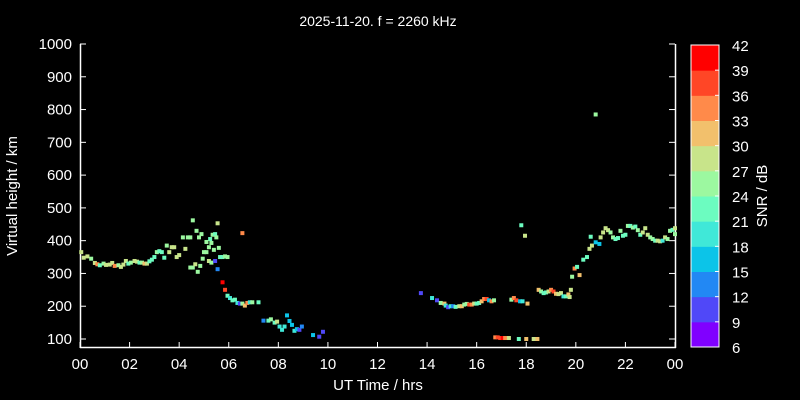 The width and height of the screenshot is (800, 400). Describe the element at coordinates (59, 175) in the screenshot. I see `y-tick-label: 600` at that location.